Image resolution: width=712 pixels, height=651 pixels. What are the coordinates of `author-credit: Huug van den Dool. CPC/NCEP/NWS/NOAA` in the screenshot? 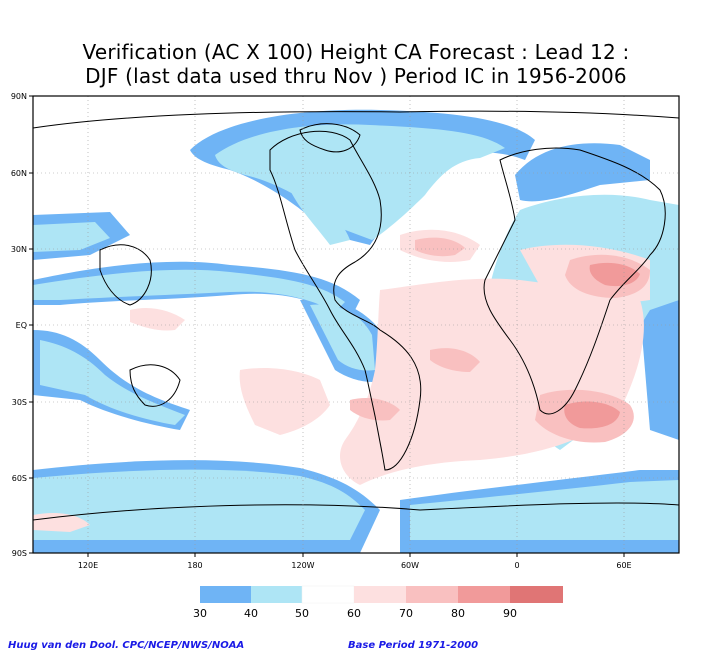 It's located at (126, 645).